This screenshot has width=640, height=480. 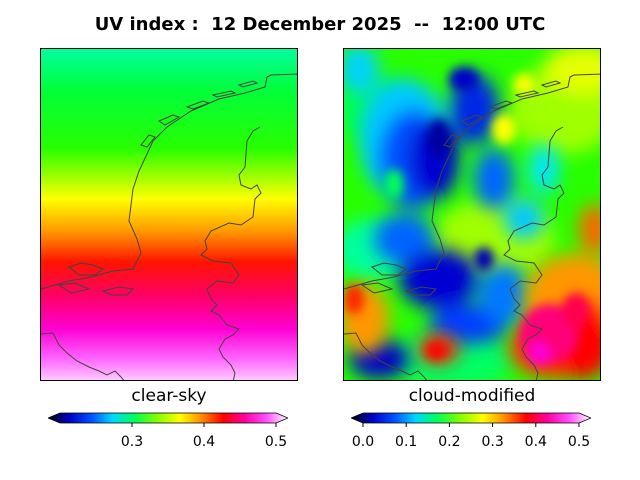 What do you see at coordinates (363, 442) in the screenshot?
I see `cloud-modified-colorbar-tick-label: 0.0` at bounding box center [363, 442].